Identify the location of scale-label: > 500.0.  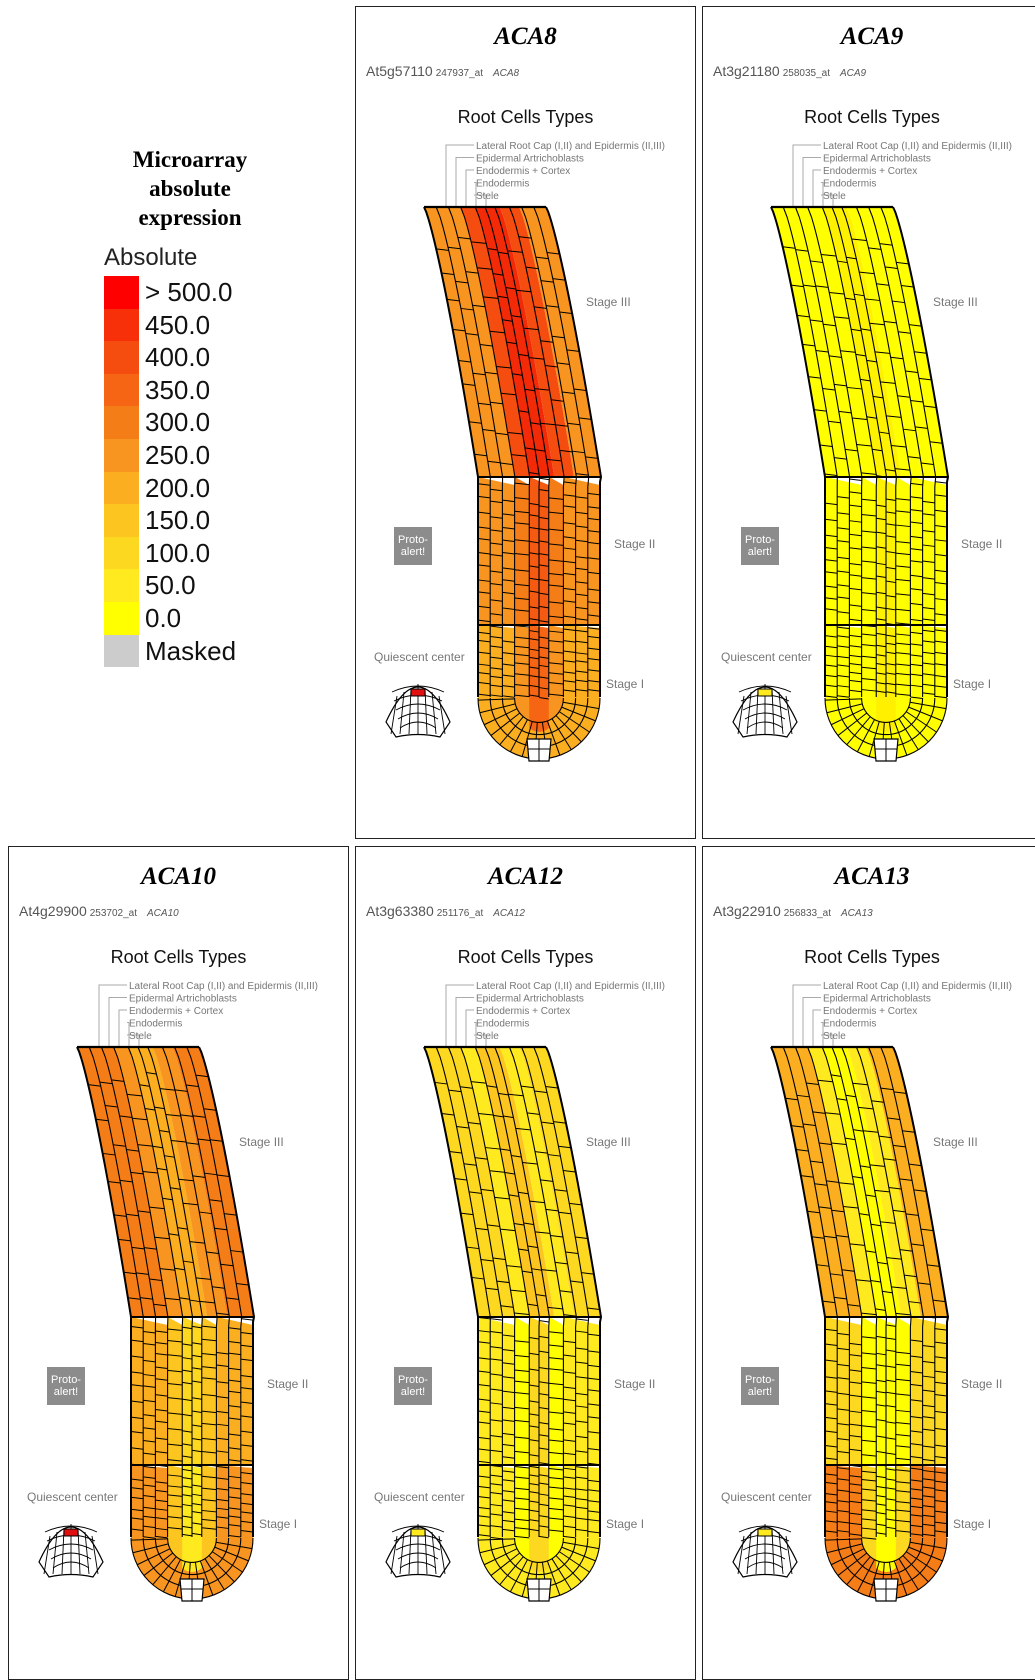
(189, 292).